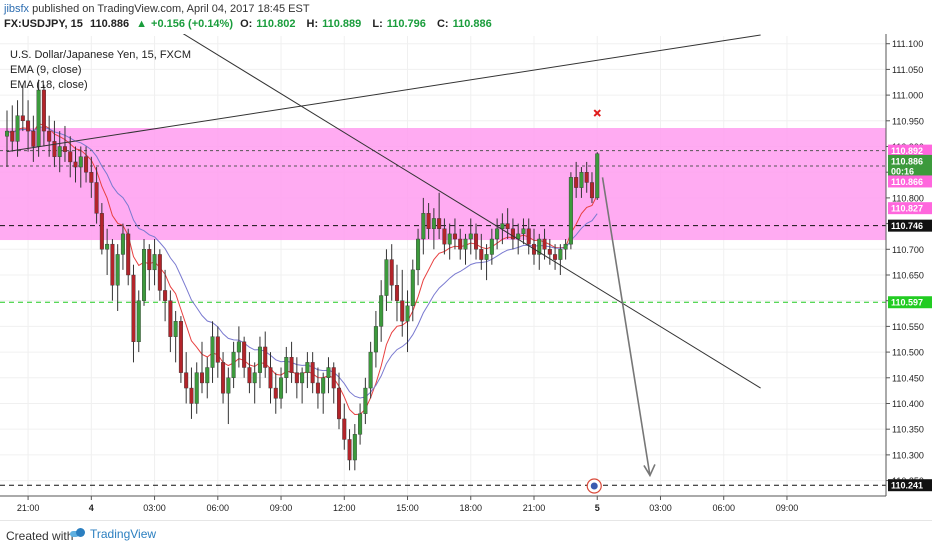  I want to click on price-label: 110.746, so click(907, 226).